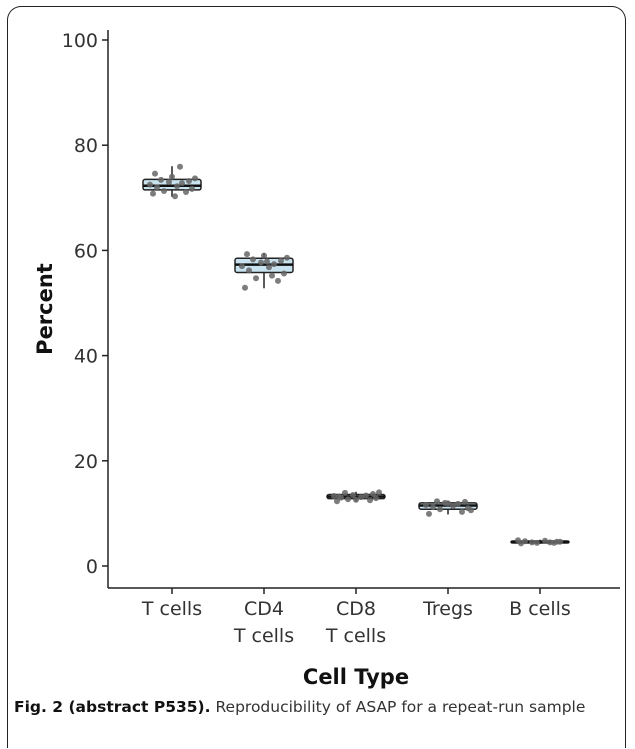  What do you see at coordinates (45, 309) in the screenshot?
I see `y-axis-title: Percent` at bounding box center [45, 309].